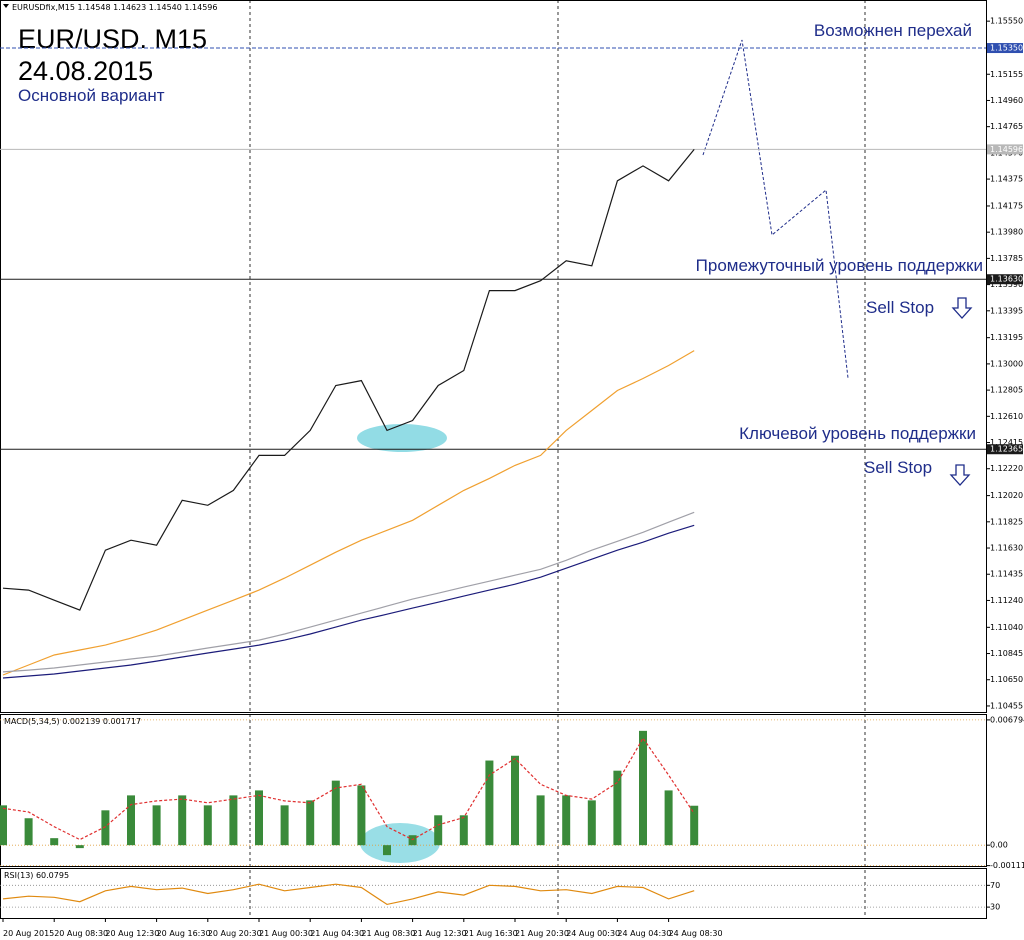  I want to click on level-label: 1.15350, so click(1006, 48).